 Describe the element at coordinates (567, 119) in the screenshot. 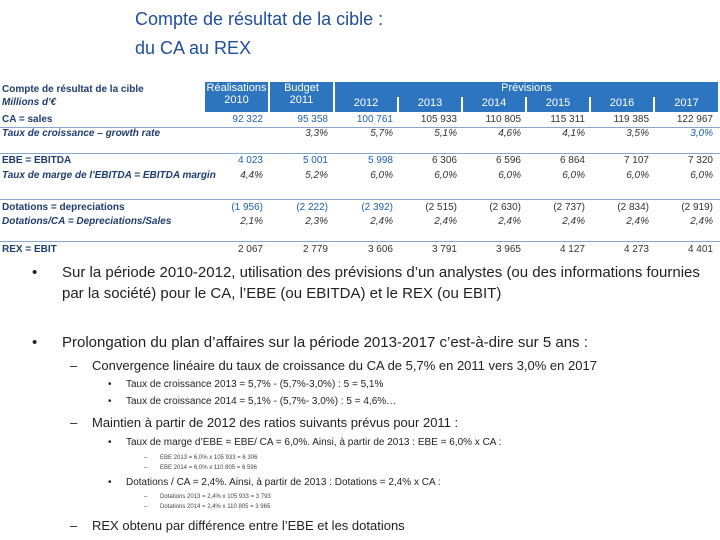

I see `cell-ca-2015: 115 311` at that location.